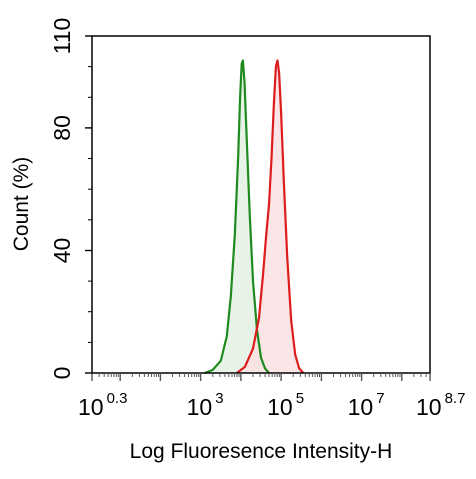 The height and width of the screenshot is (479, 476). I want to click on x-tick-label: 10 0.3, so click(102, 405).